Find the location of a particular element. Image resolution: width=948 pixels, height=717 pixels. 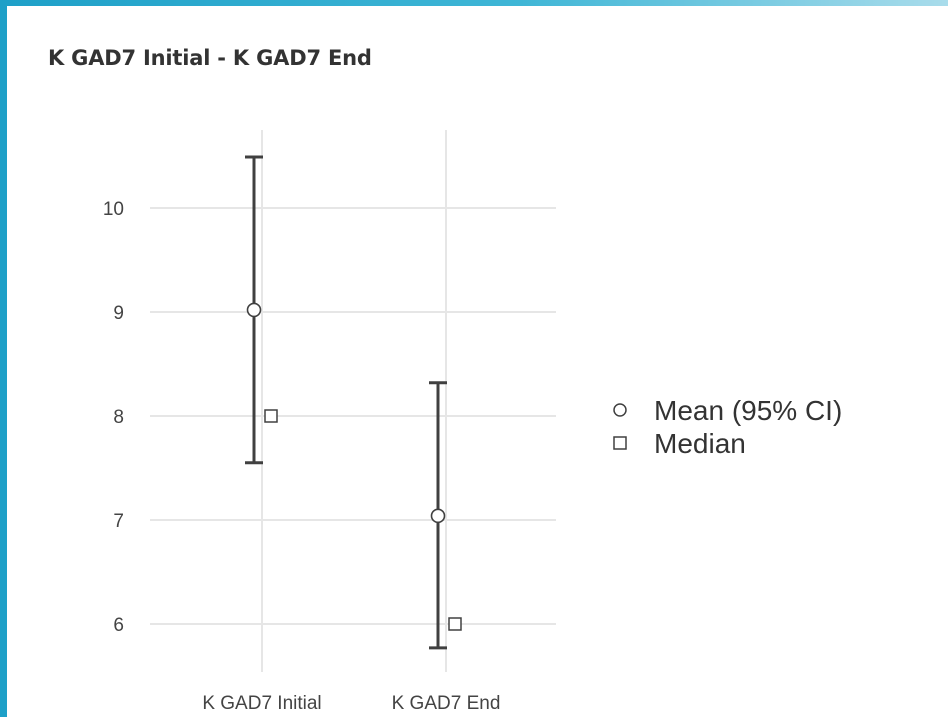

y-tick-label: 9 is located at coordinates (118, 313).